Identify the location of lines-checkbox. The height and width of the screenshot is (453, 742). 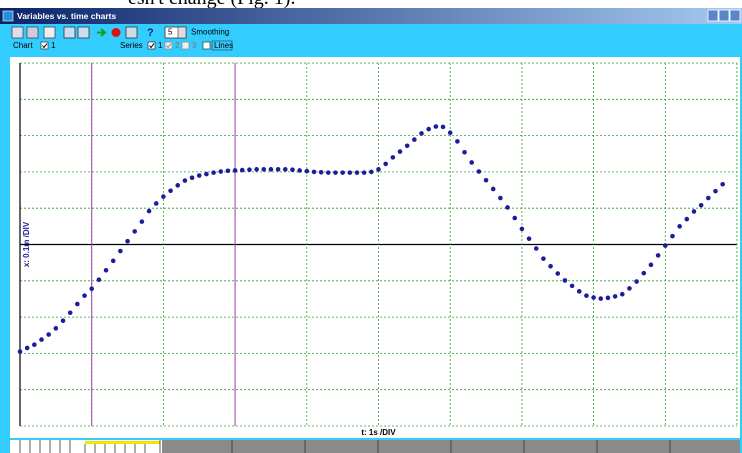
(206, 45).